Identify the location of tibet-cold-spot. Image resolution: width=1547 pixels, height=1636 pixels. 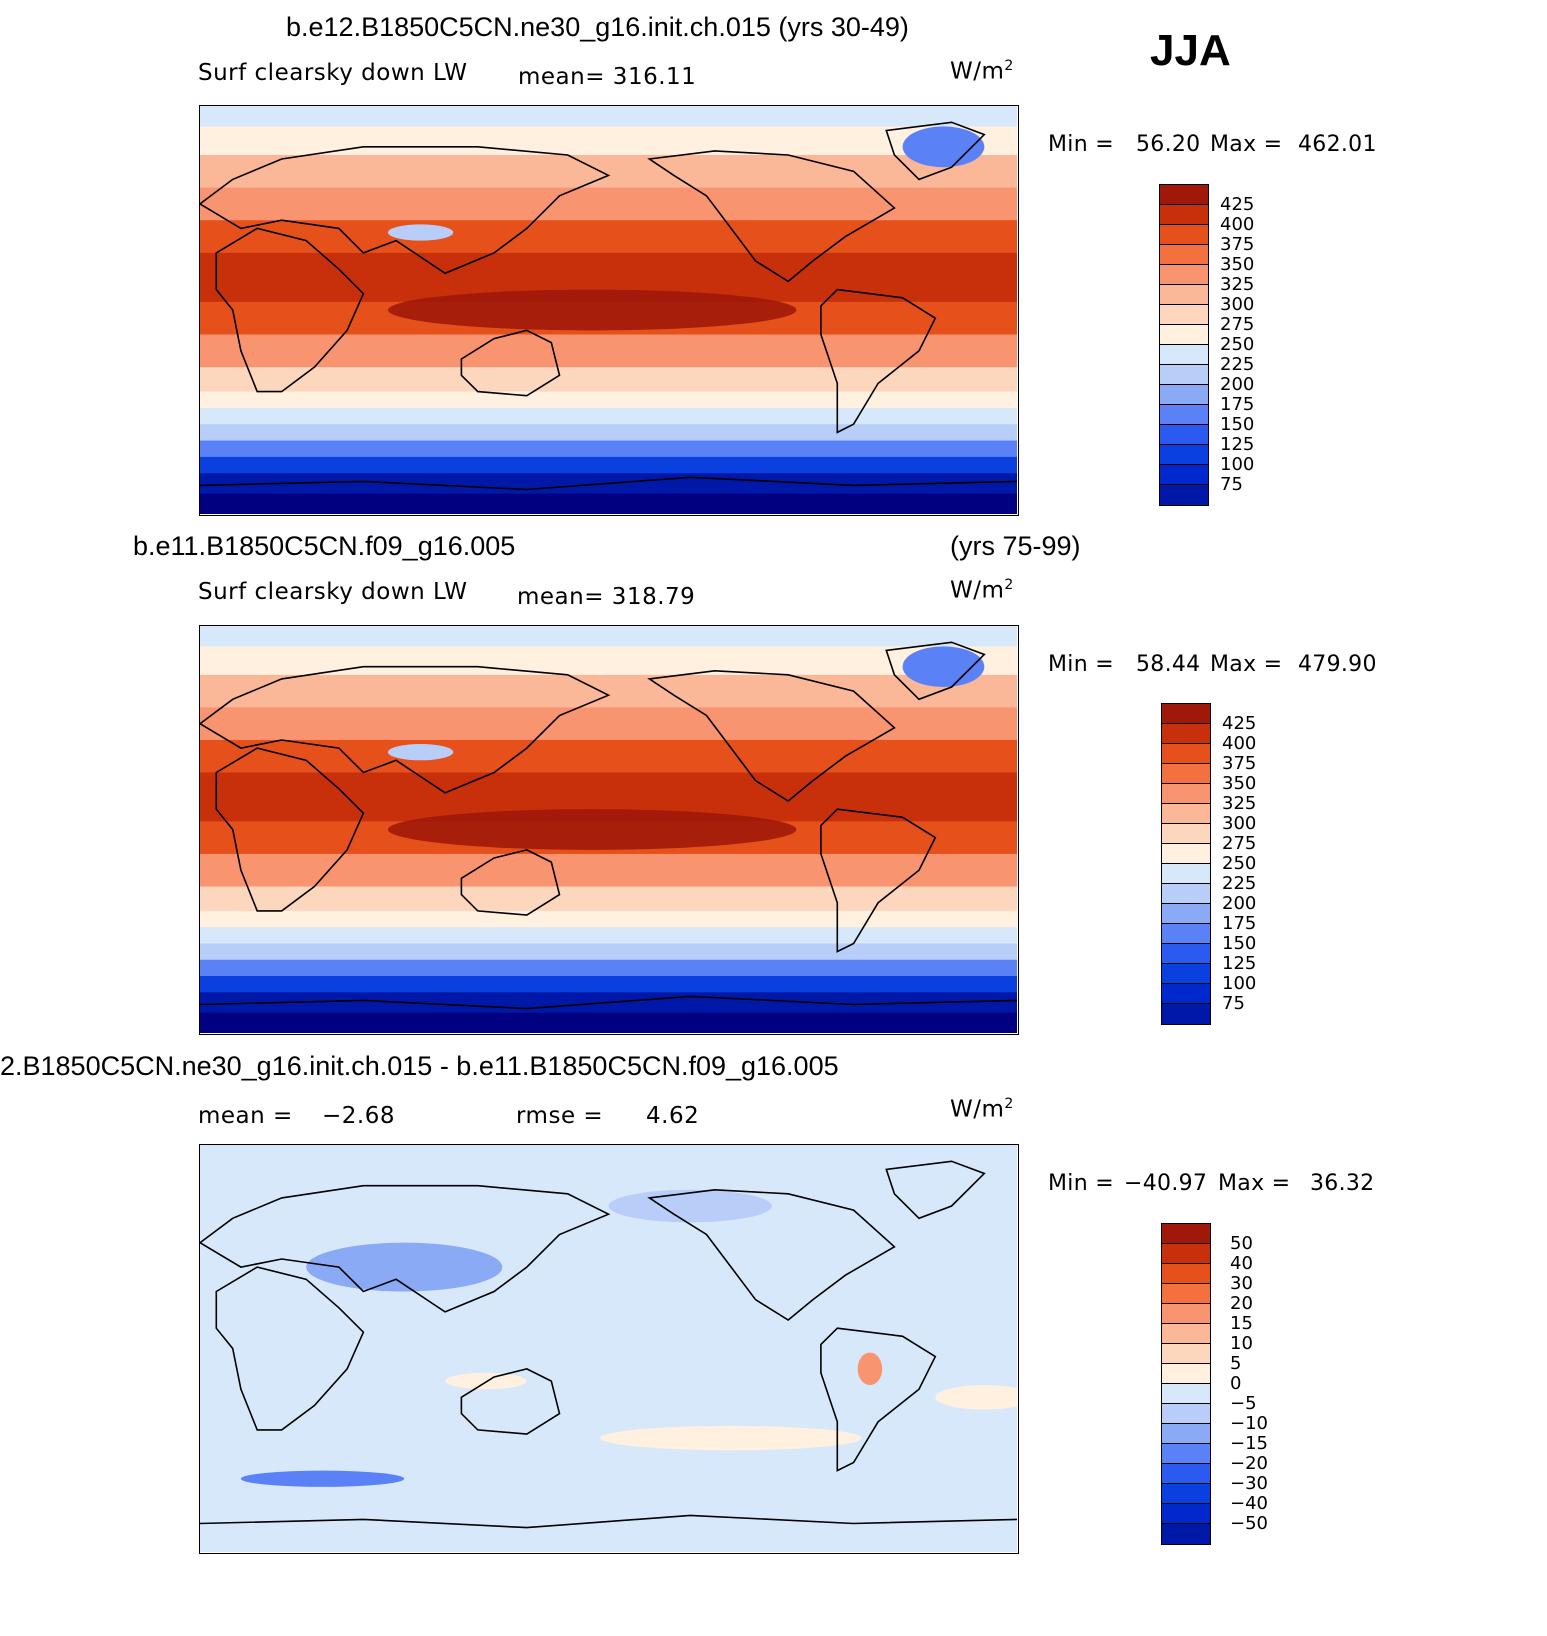
(420, 232).